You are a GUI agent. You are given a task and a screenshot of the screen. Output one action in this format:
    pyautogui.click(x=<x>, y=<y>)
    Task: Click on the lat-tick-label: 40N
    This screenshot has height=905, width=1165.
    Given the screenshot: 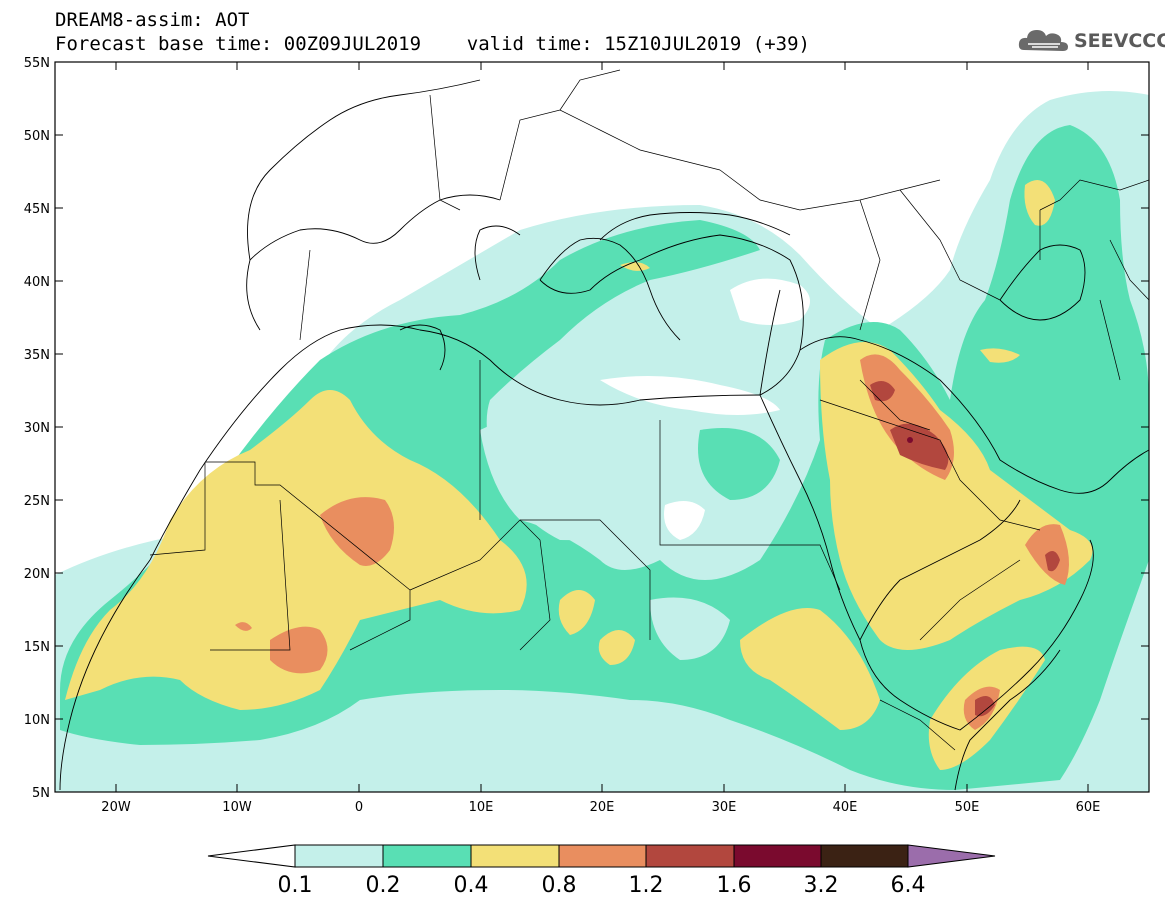 What is the action you would take?
    pyautogui.click(x=37, y=282)
    